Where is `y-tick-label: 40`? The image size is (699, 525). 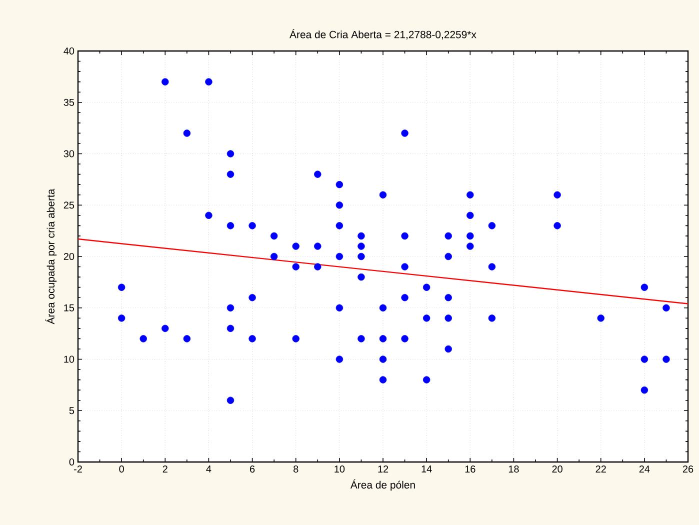 y-tick-label: 40 is located at coordinates (69, 51).